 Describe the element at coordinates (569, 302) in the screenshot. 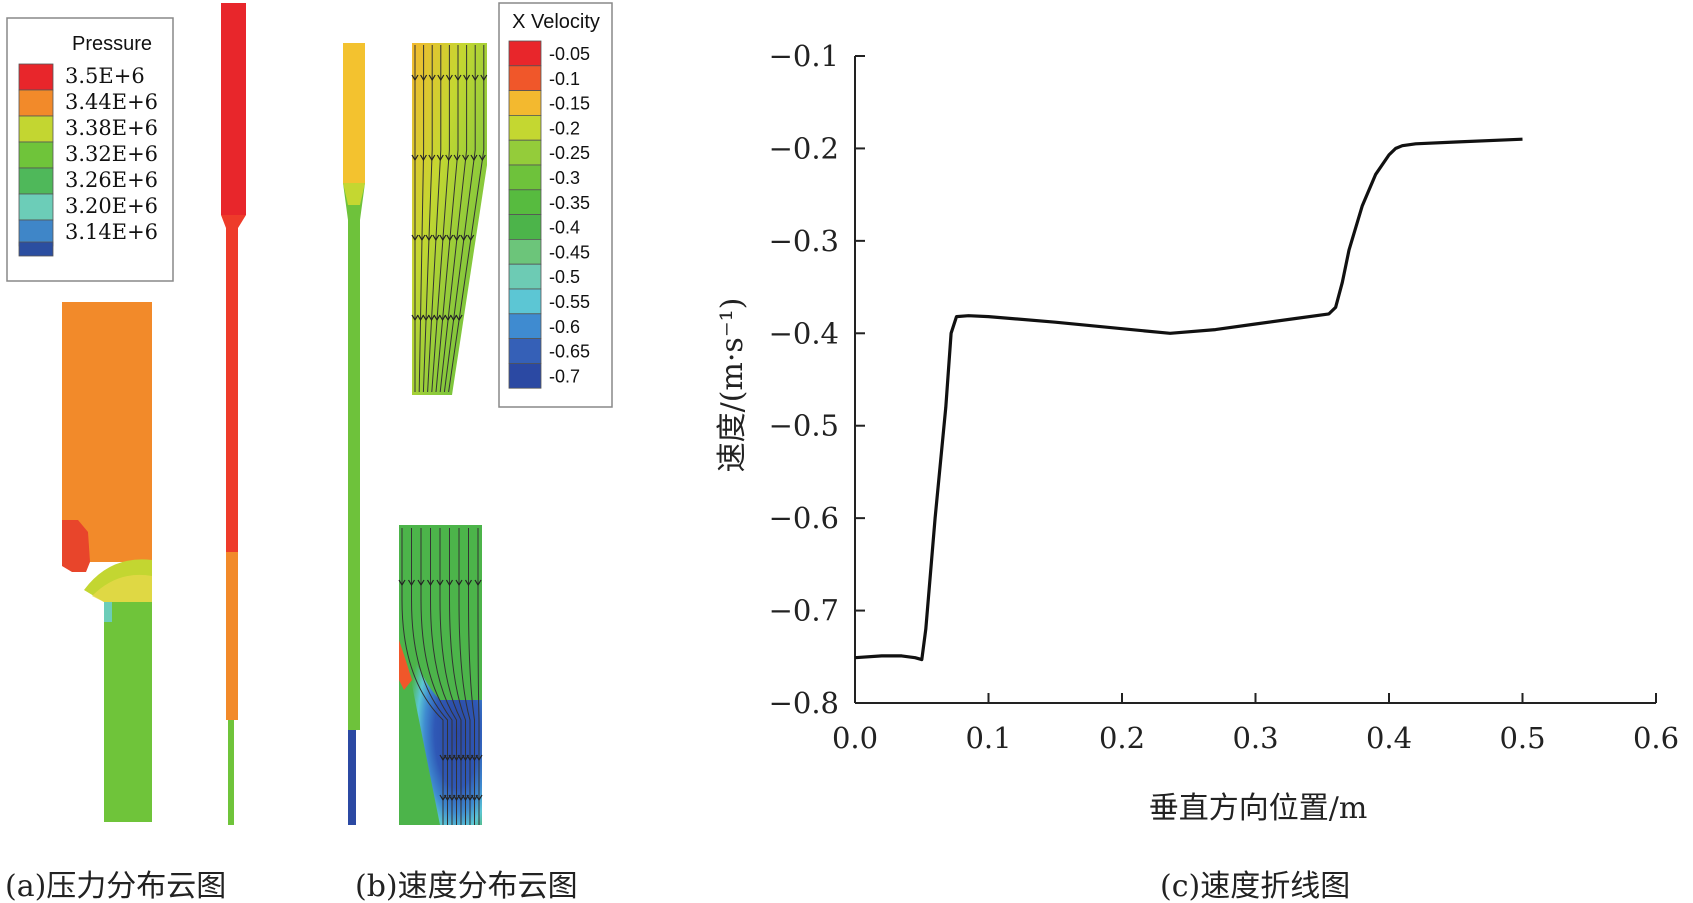

I see `velocity-legend-label: -0.55` at that location.